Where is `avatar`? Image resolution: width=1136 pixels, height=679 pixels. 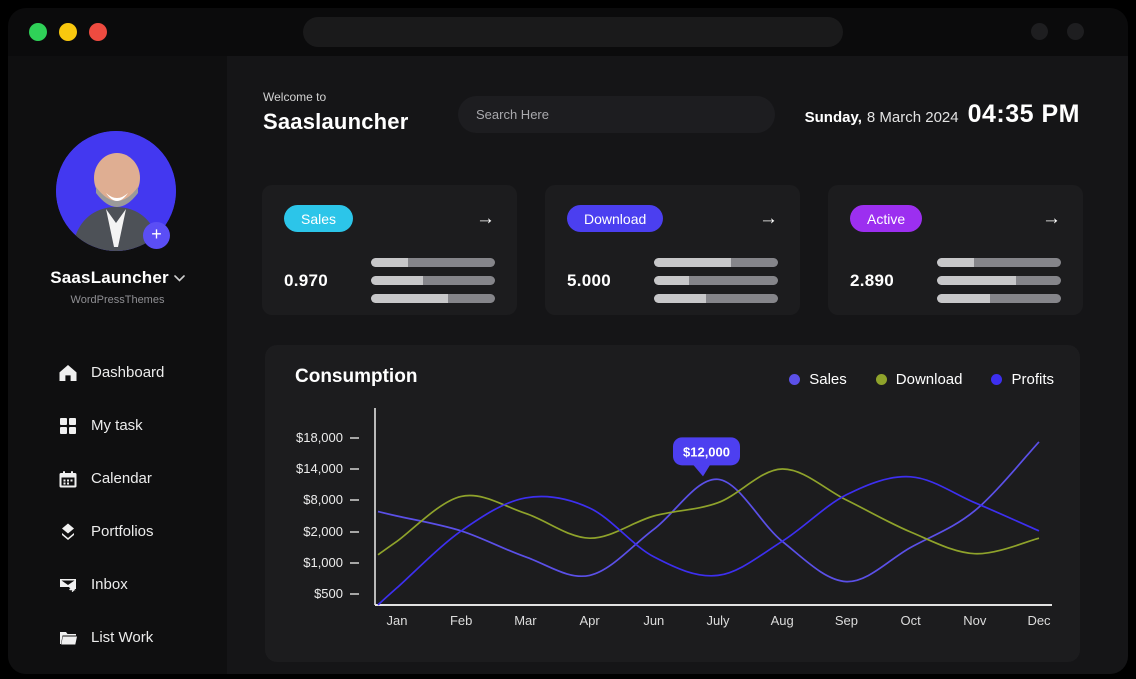
avatar is located at coordinates (116, 191).